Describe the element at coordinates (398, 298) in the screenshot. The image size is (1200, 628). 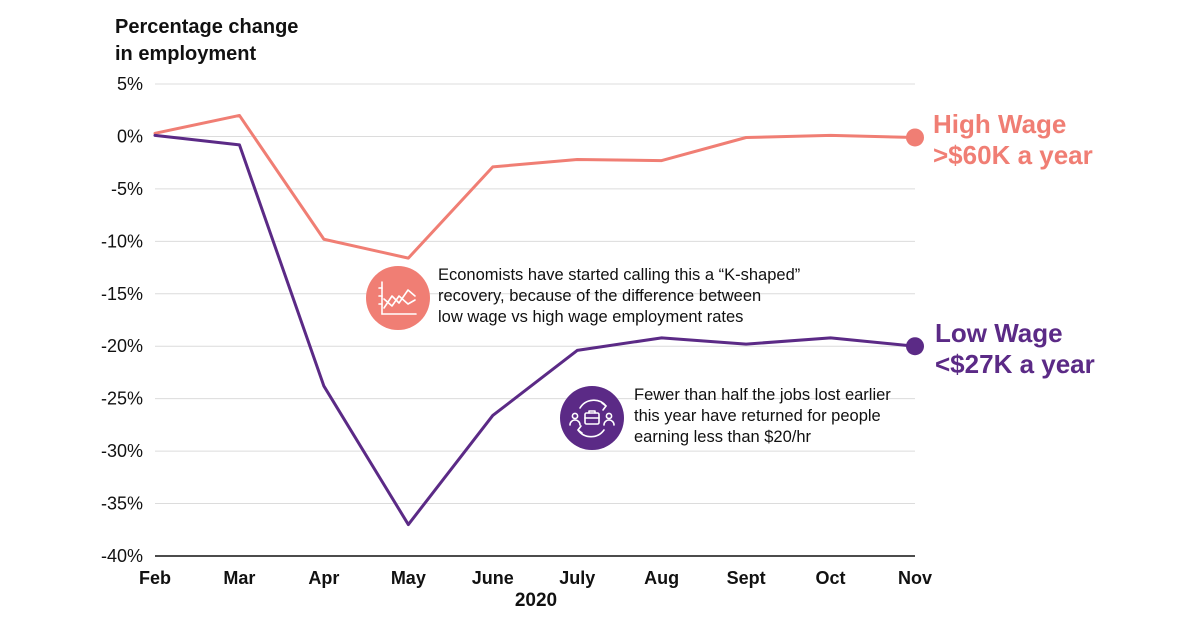
I see `chart-lines-icon` at that location.